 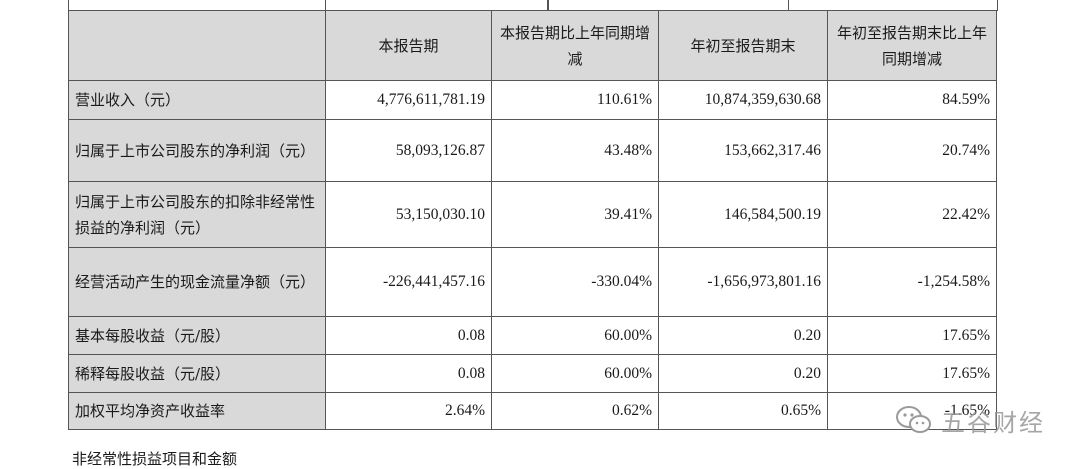 What do you see at coordinates (155, 459) in the screenshot?
I see `section-heading: 非经常性损益项目和金额` at bounding box center [155, 459].